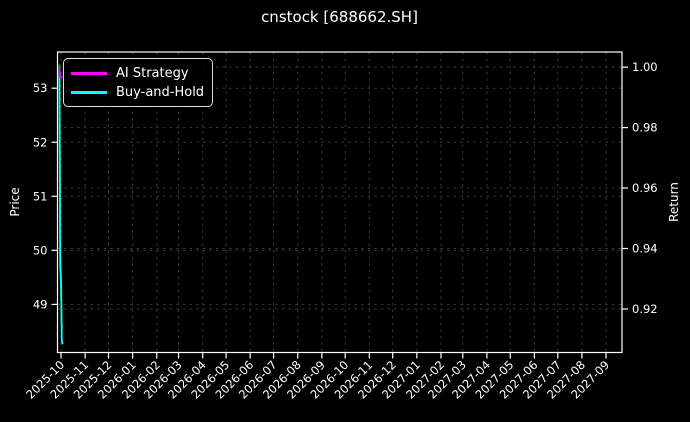 The height and width of the screenshot is (422, 690). What do you see at coordinates (61, 206) in the screenshot?
I see `series-line-buy-and-hold` at bounding box center [61, 206].